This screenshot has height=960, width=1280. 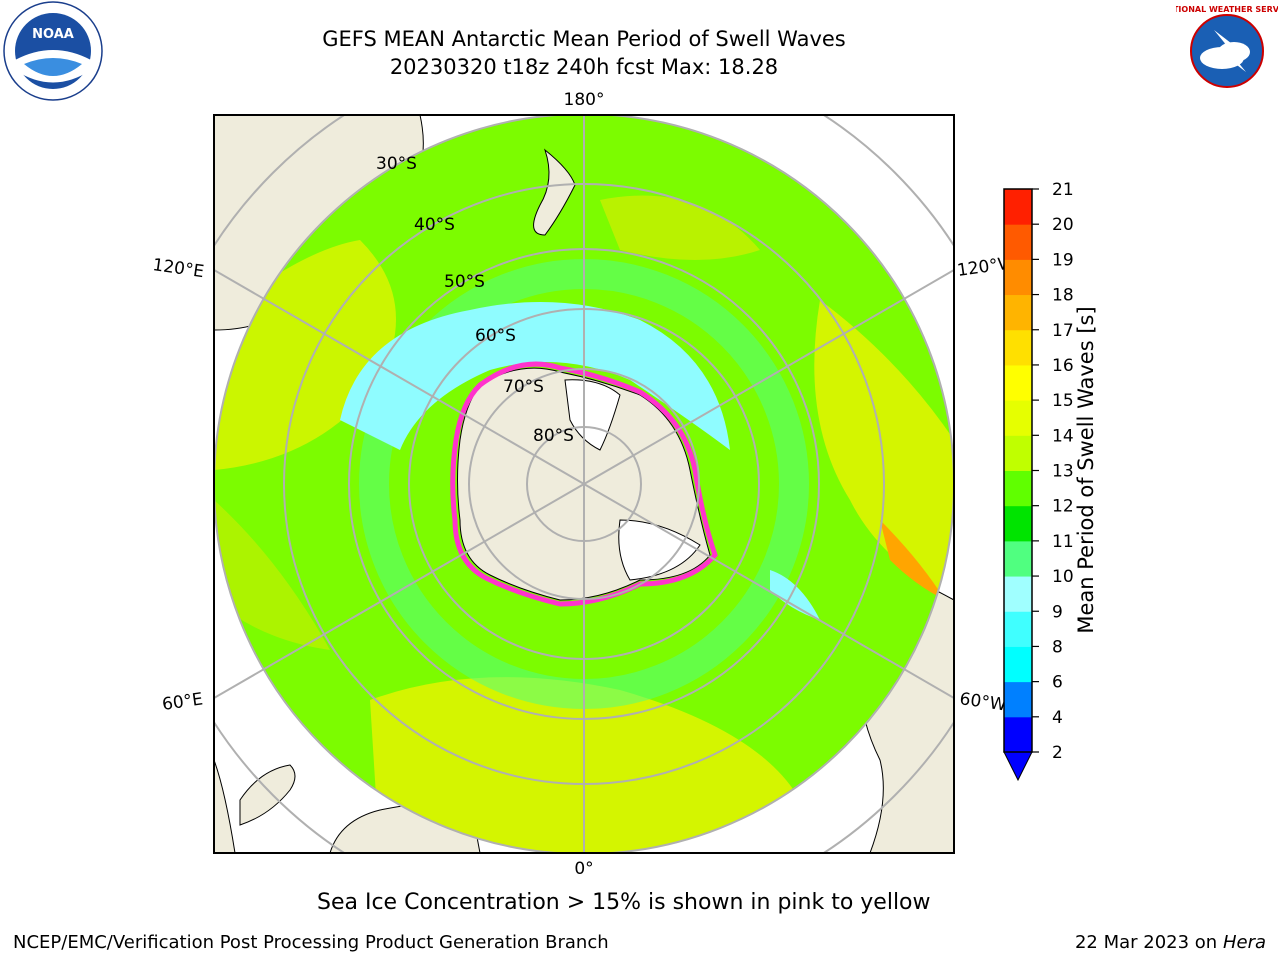 What do you see at coordinates (1063, 507) in the screenshot?
I see `colorbar-tick-label: 12` at bounding box center [1063, 507].